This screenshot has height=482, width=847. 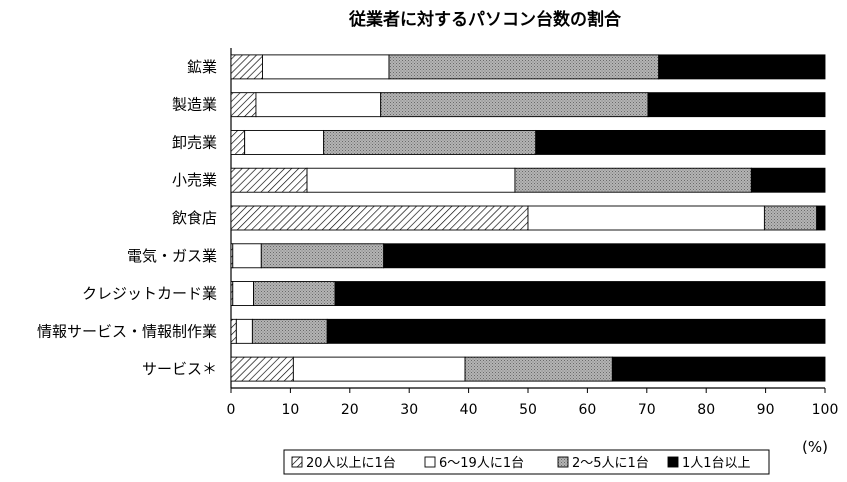 I want to click on x-tick-label: 0, so click(x=231, y=410).